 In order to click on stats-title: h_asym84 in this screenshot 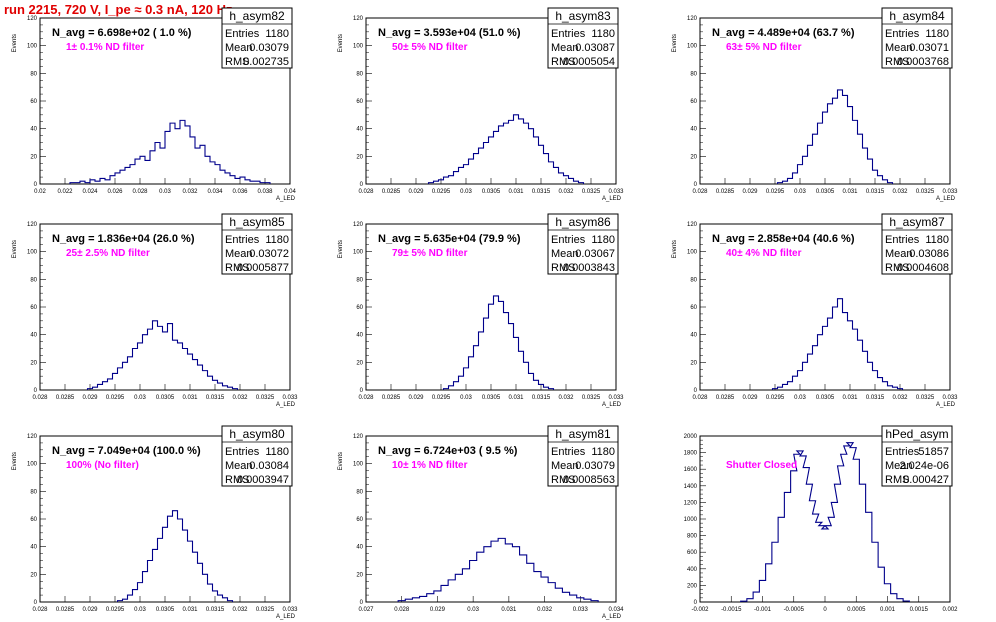, I will do `click(917, 16)`.